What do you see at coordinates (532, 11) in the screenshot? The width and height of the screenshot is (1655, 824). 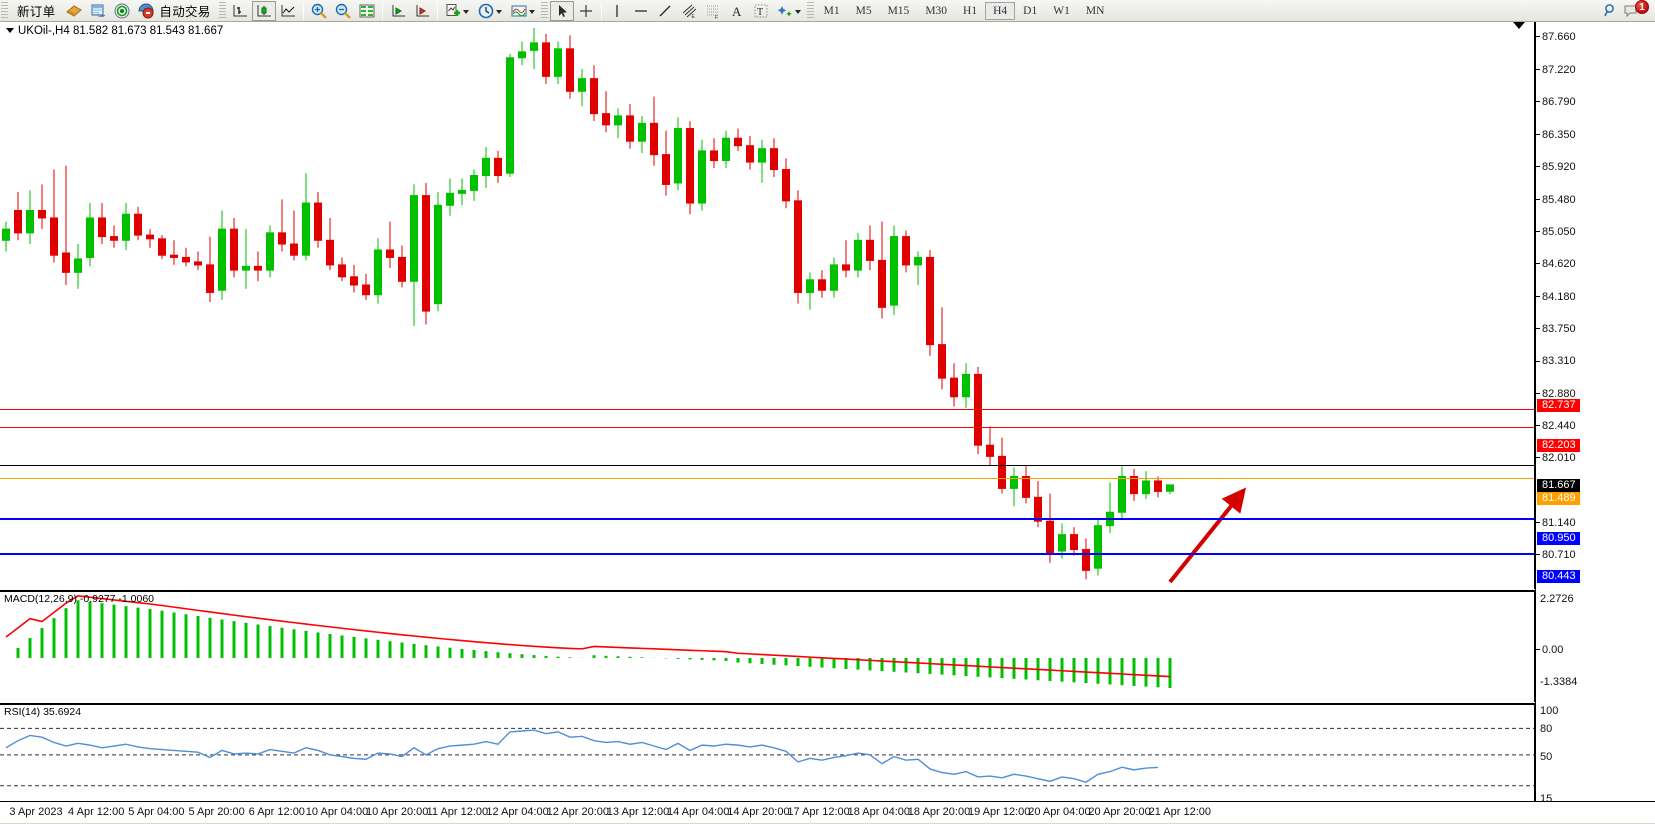 I see `chevron-down-icon-templates` at bounding box center [532, 11].